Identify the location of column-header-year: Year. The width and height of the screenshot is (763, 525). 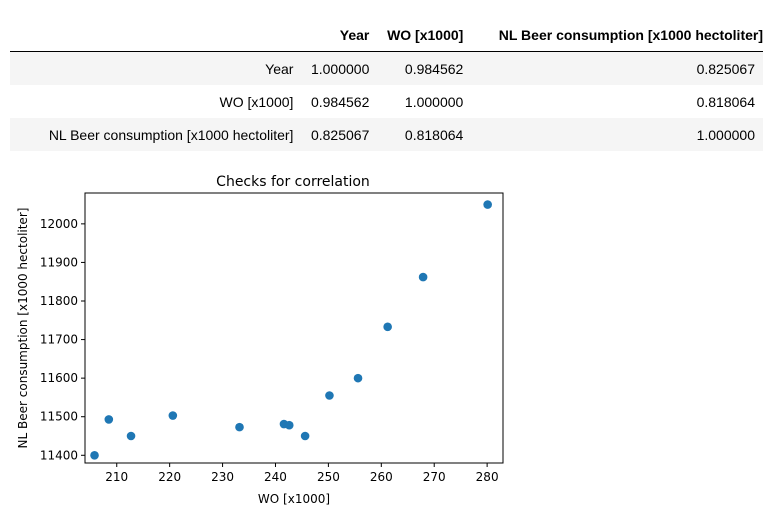
(331, 35).